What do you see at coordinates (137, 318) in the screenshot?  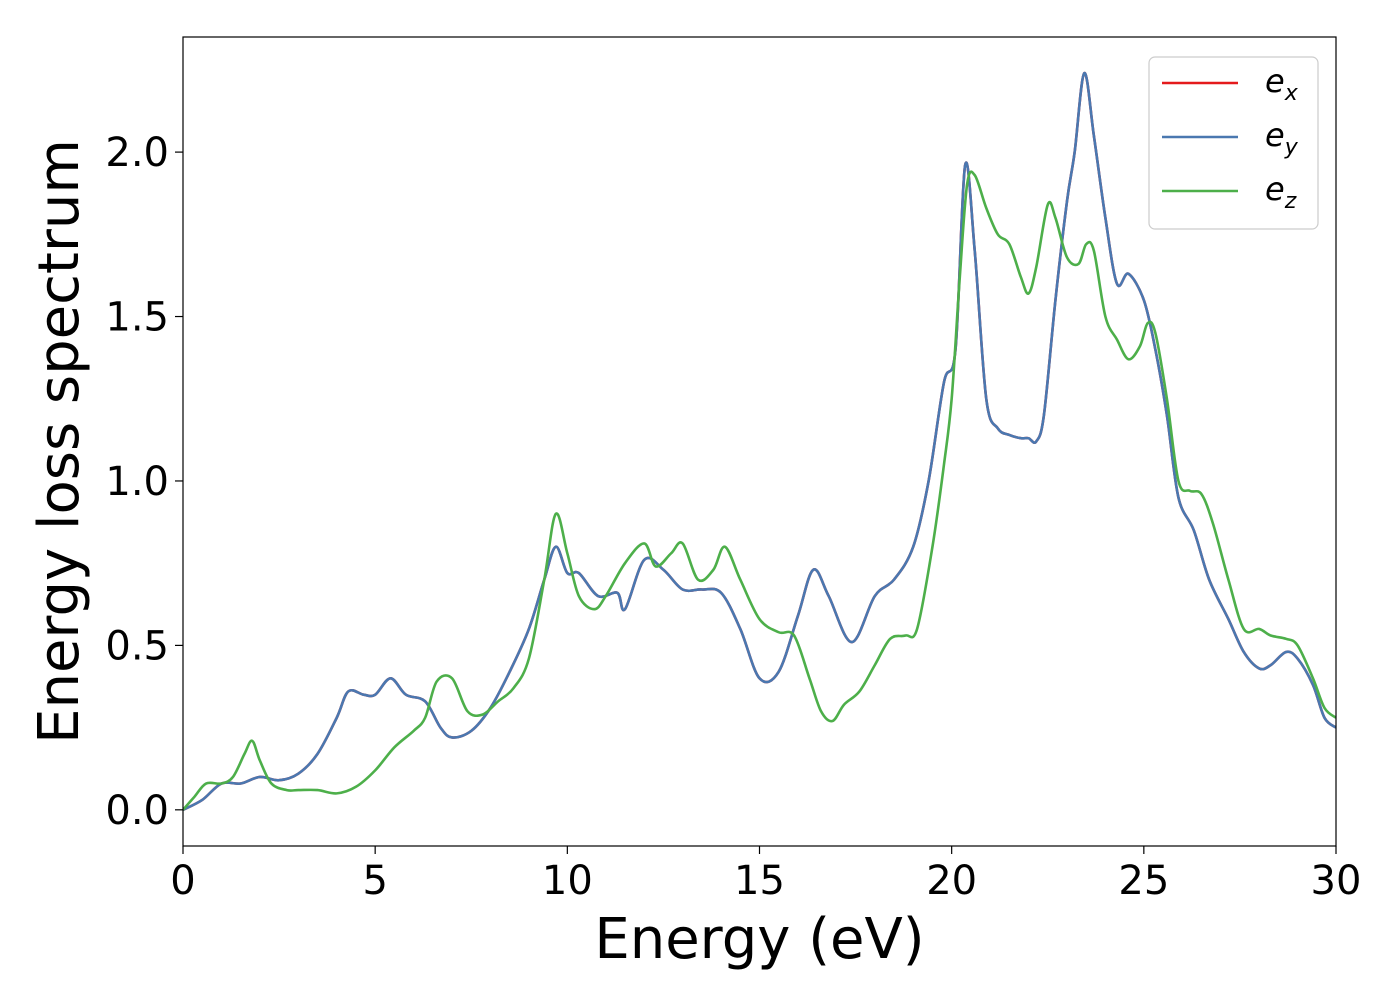 I see `y-tick-label: 1.5` at bounding box center [137, 318].